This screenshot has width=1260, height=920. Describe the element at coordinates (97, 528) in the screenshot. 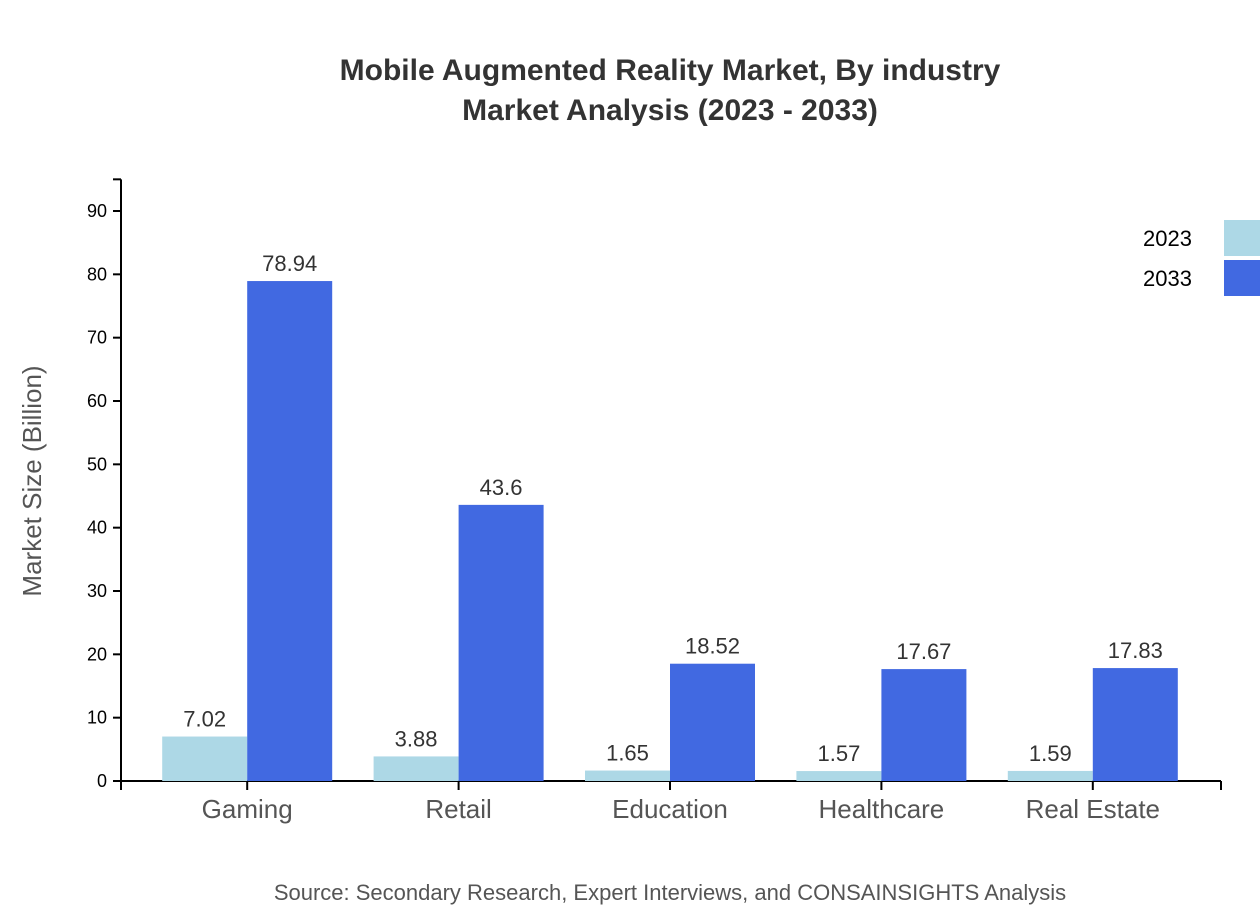

I see `y-tick-label: 40` at that location.